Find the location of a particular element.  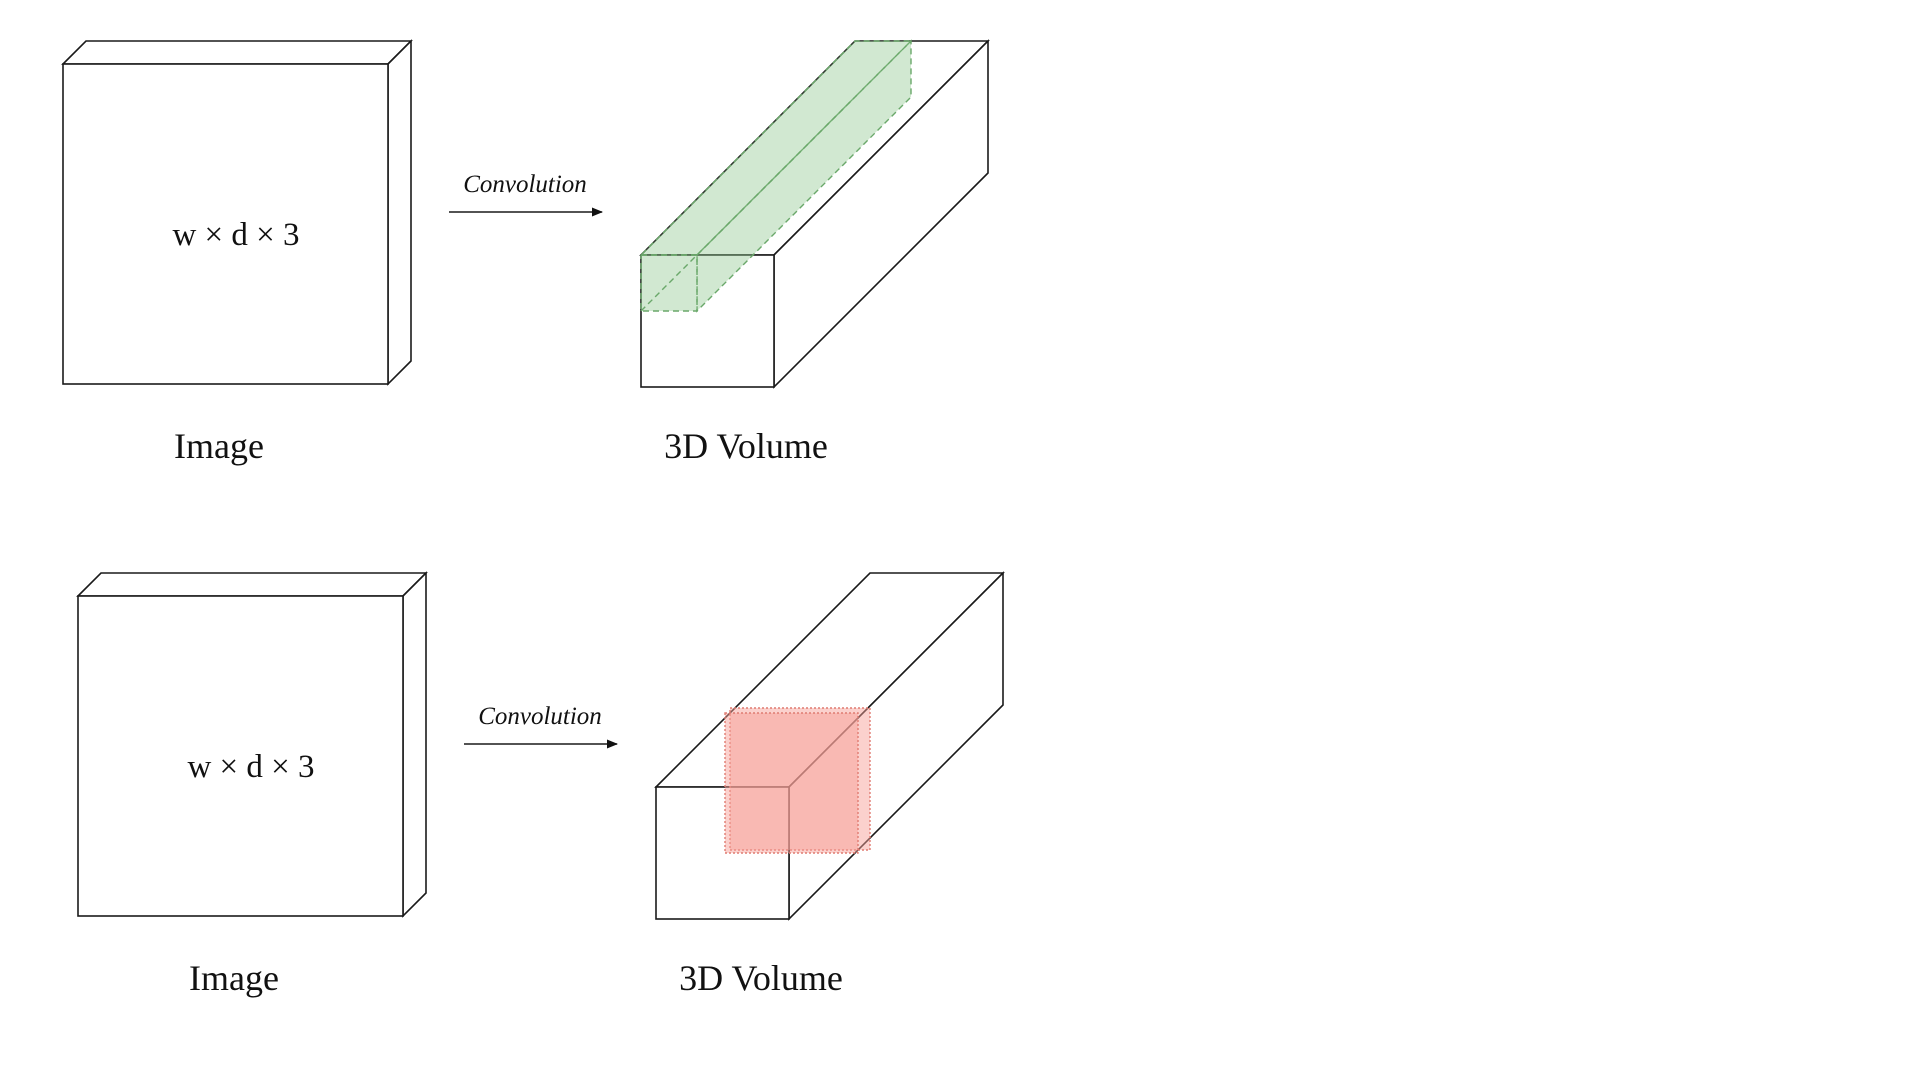

highlight-section-back is located at coordinates (800, 779).